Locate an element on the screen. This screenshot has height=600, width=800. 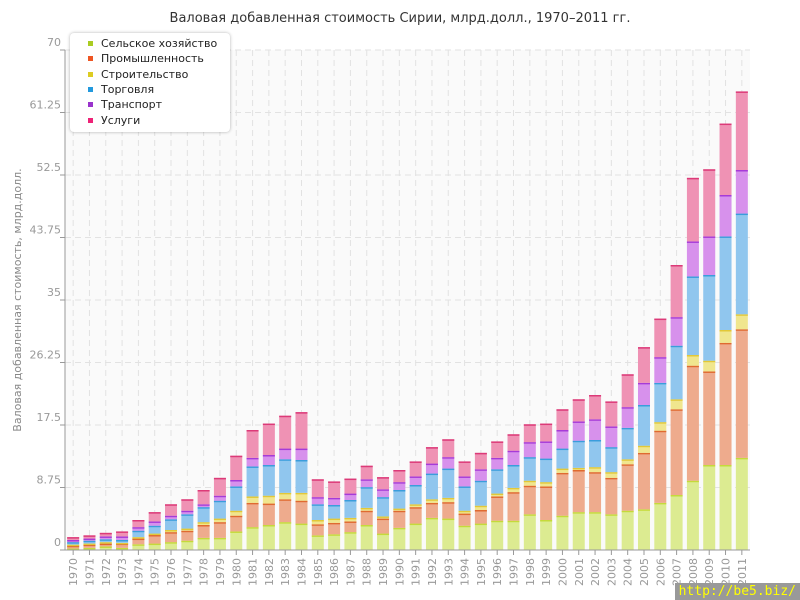
x-tick-label: 1989 is located at coordinates (383, 572).